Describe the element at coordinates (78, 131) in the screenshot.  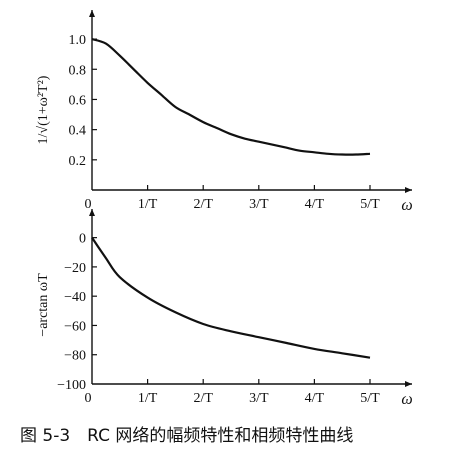
I see `mag-y-tick-label: 0.4` at that location.